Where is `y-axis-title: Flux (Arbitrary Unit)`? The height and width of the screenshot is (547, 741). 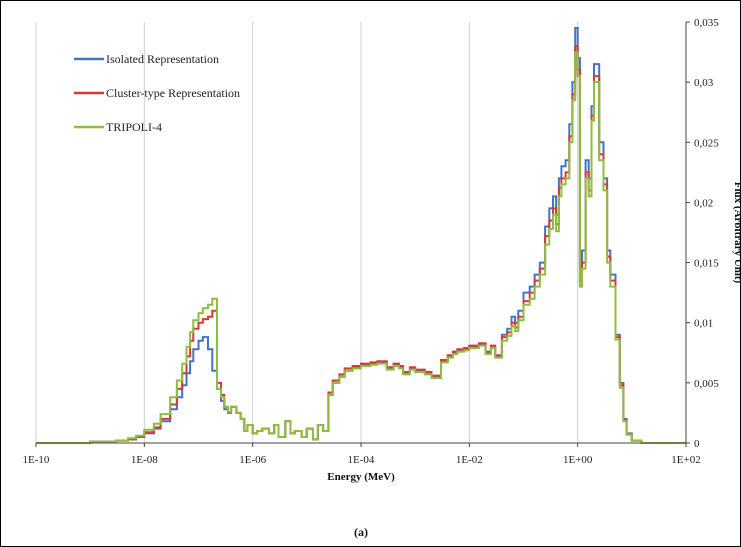 y-axis-title: Flux (Arbitrary Unit) is located at coordinates (736, 233).